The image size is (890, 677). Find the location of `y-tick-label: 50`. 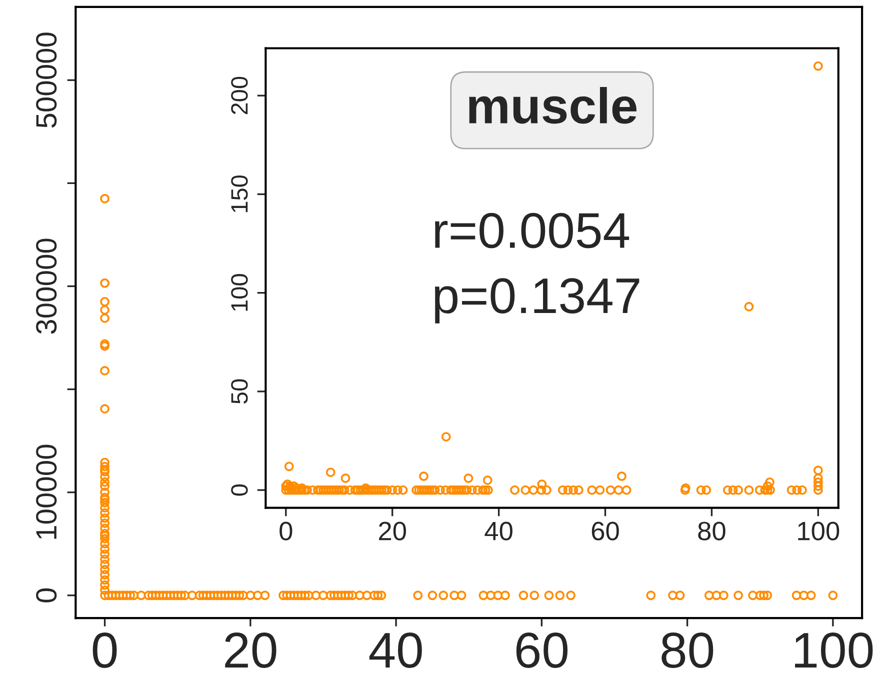

y-tick-label: 50 is located at coordinates (239, 391).